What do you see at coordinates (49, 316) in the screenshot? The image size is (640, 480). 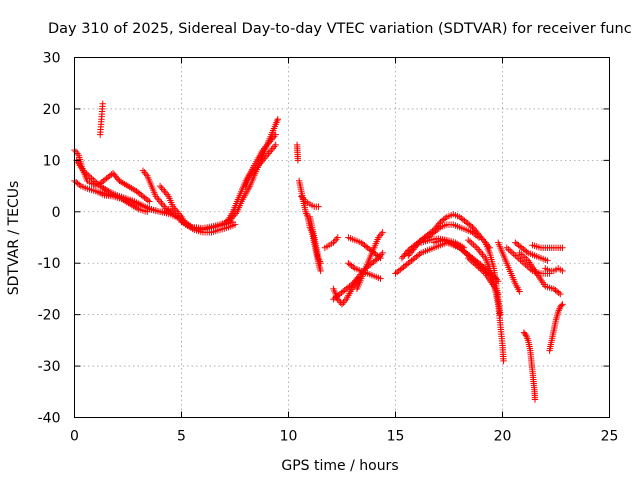 I see `y-tick-label: -20` at bounding box center [49, 316].